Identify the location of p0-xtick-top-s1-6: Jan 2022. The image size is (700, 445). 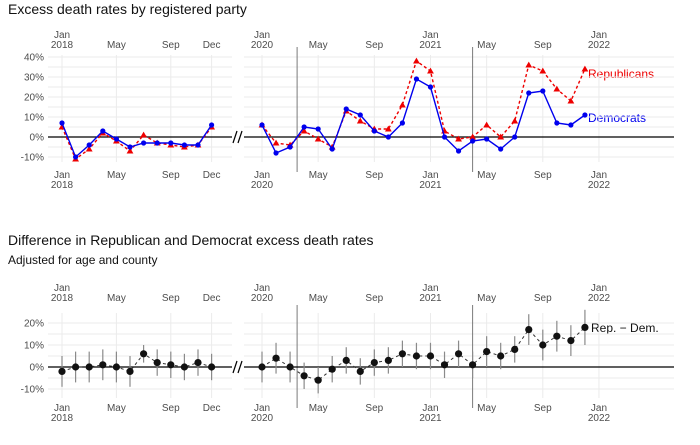
(599, 40).